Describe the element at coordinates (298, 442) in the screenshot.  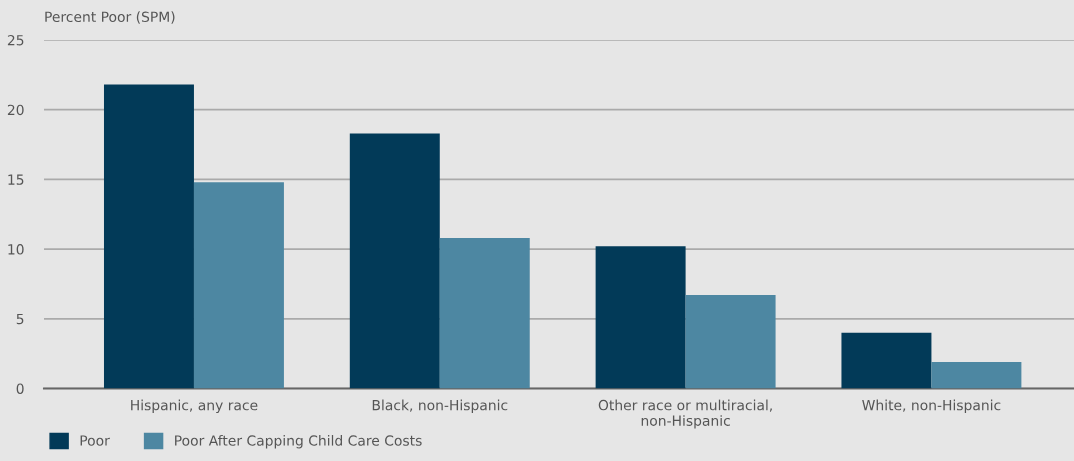
I see `legend-label: Poor After Capping Child Care Costs` at that location.